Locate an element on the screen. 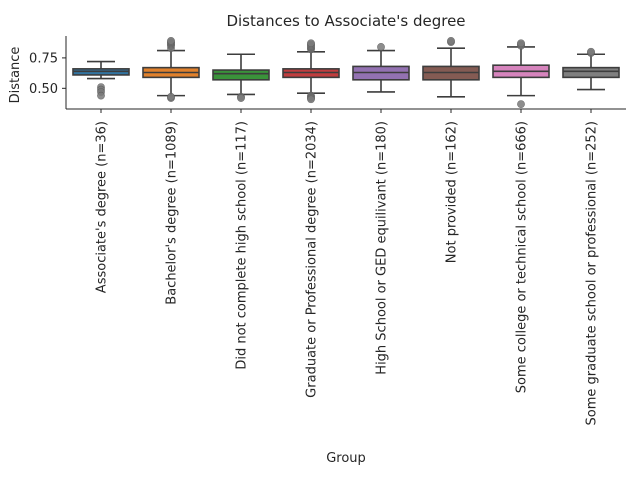 The height and width of the screenshot is (480, 640). y-tick-label: 0.50 is located at coordinates (43, 89).